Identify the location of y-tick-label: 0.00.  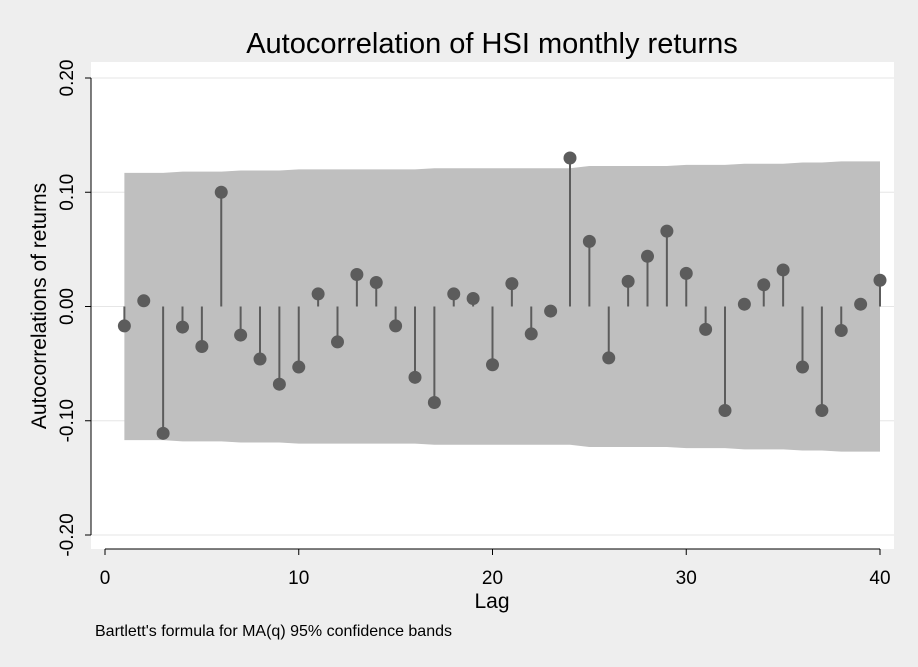
(67, 306).